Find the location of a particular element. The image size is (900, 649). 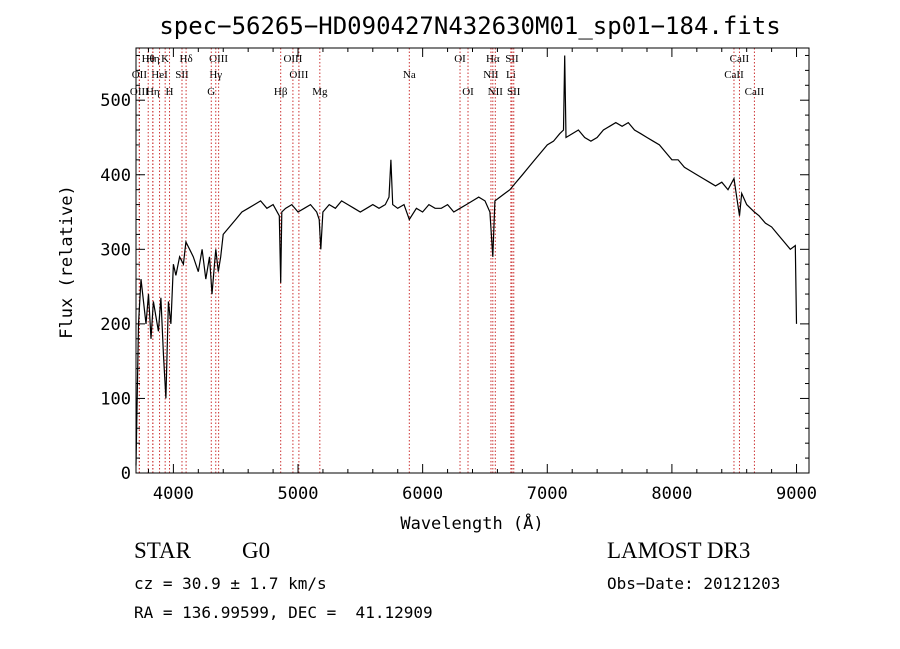

line-label-10: OIII is located at coordinates (218, 59).